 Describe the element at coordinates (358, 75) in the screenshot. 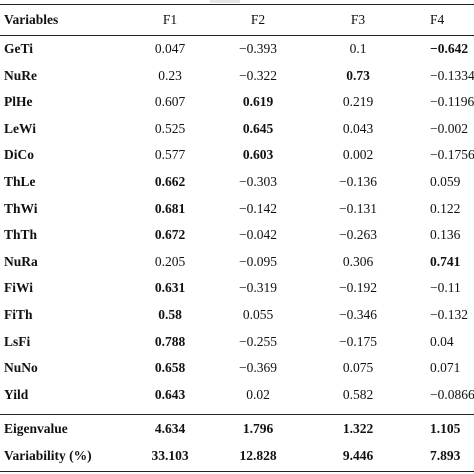

I see `loading-cell-f3: 0.73` at that location.